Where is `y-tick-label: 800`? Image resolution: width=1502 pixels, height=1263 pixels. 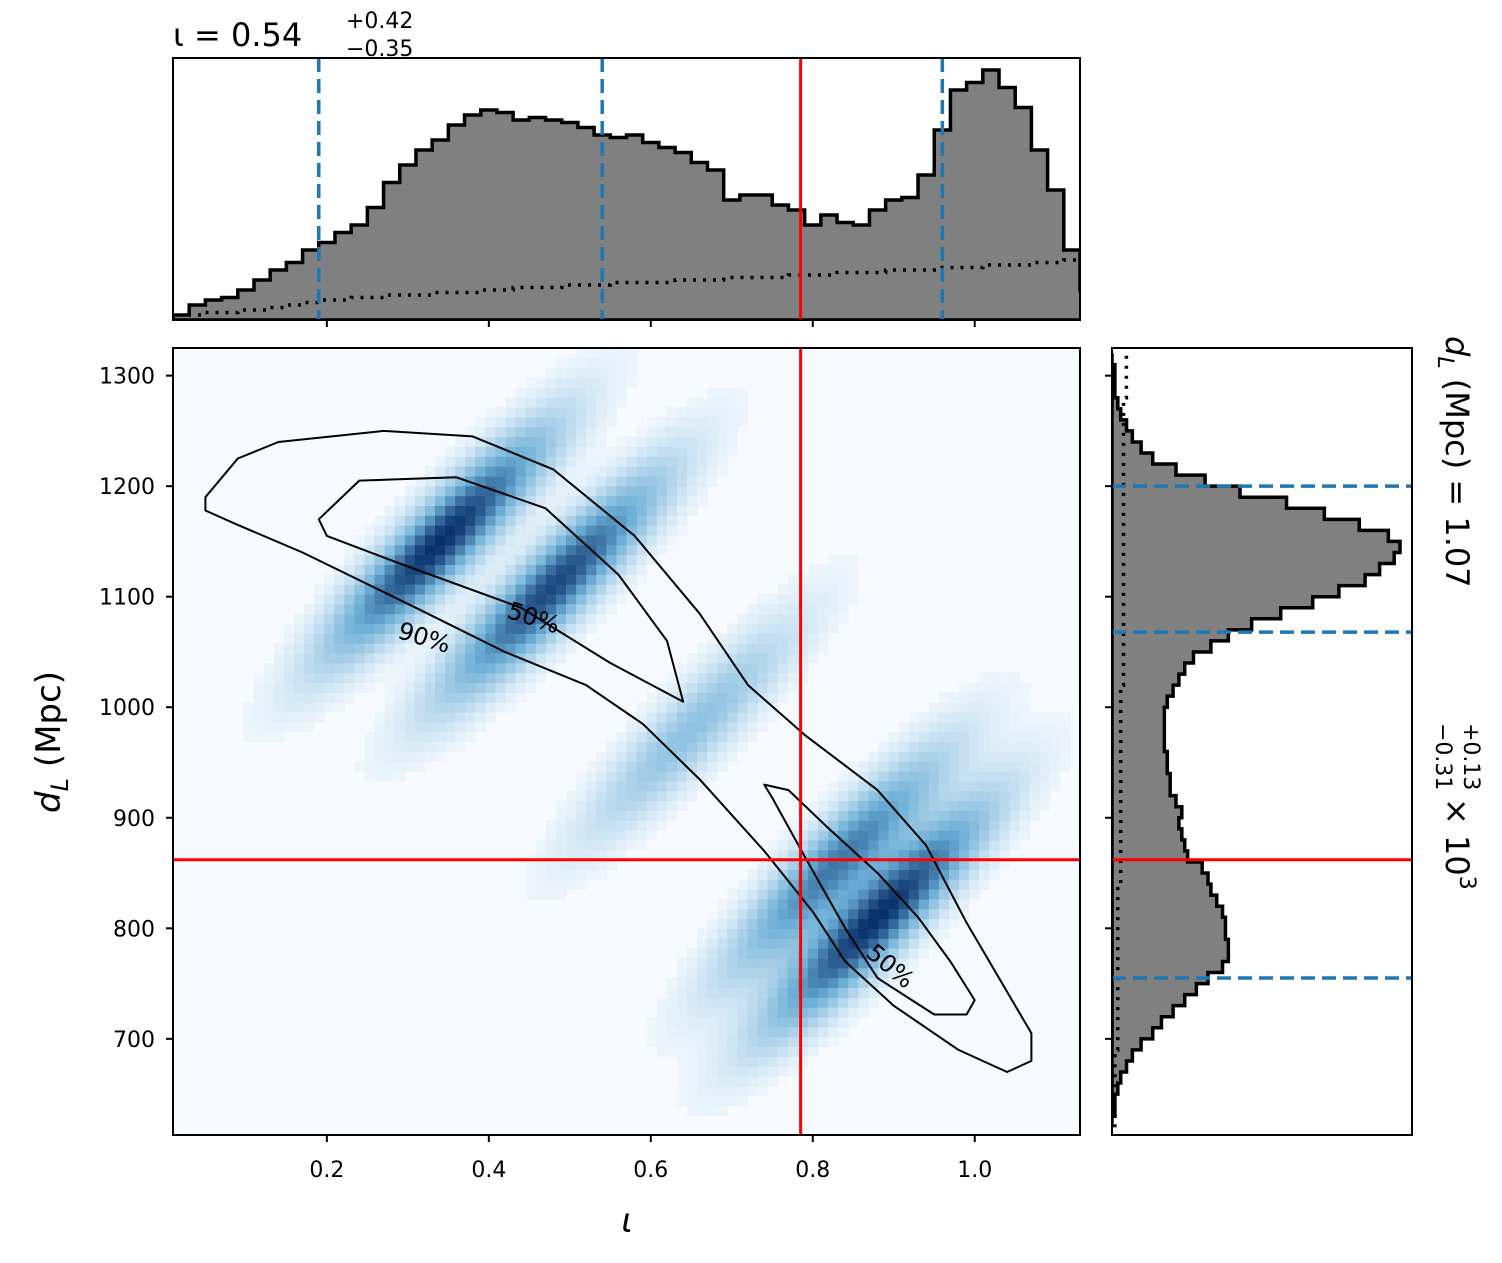
y-tick-label: 800 is located at coordinates (134, 929).